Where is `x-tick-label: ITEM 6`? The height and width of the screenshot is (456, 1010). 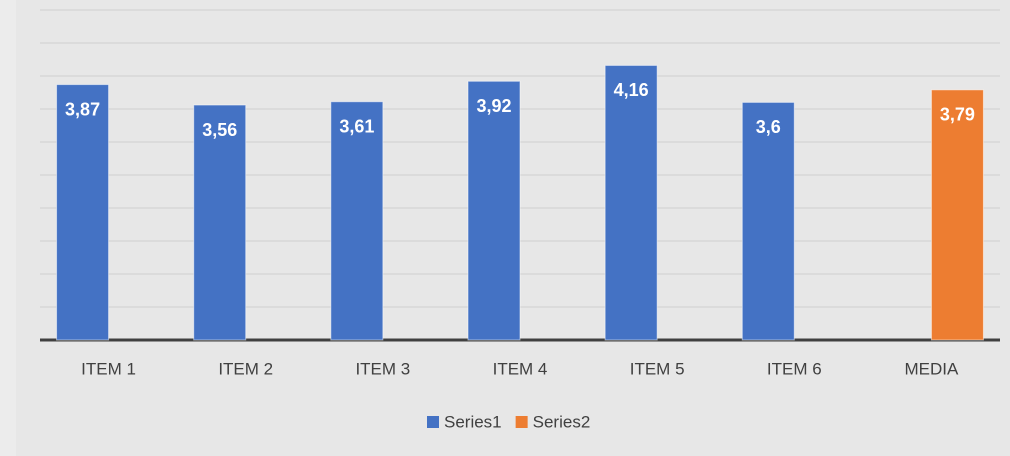
x-tick-label: ITEM 6 is located at coordinates (794, 368).